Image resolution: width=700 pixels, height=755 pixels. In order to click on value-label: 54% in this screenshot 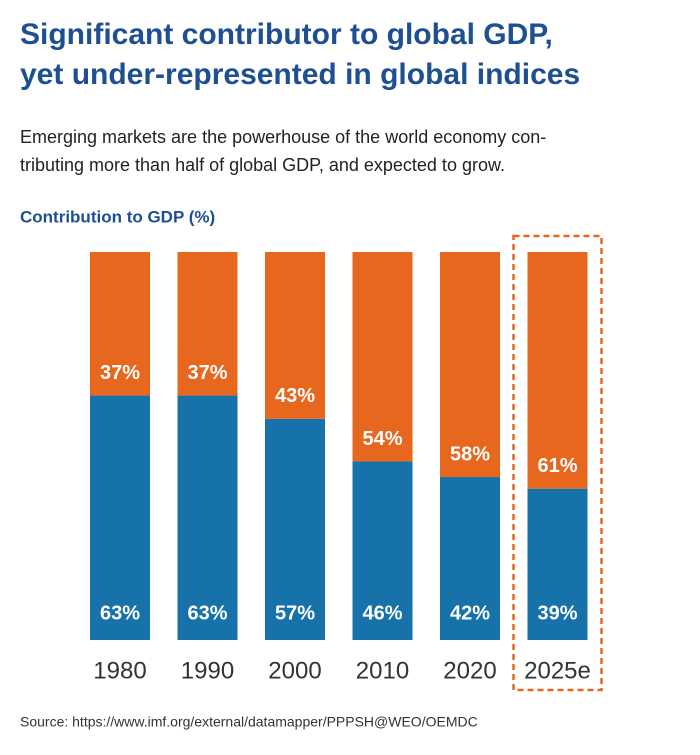, I will do `click(382, 439)`.